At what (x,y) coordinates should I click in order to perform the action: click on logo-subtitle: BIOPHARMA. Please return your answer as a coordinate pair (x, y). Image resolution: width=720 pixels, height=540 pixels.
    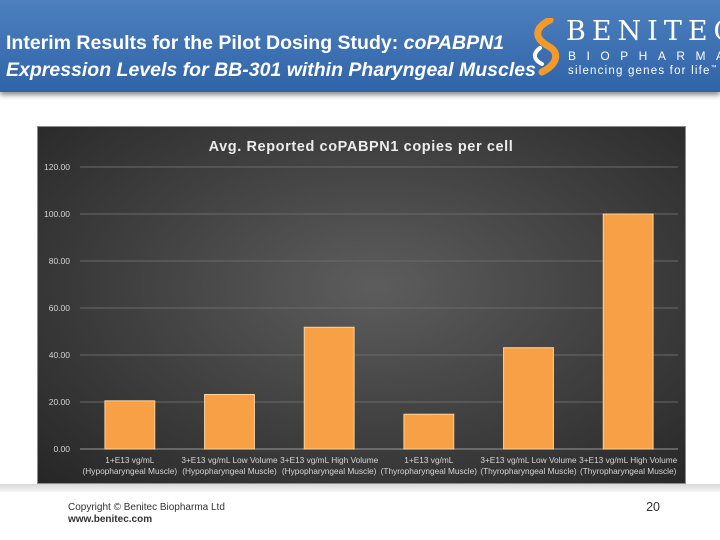
    Looking at the image, I should click on (644, 56).